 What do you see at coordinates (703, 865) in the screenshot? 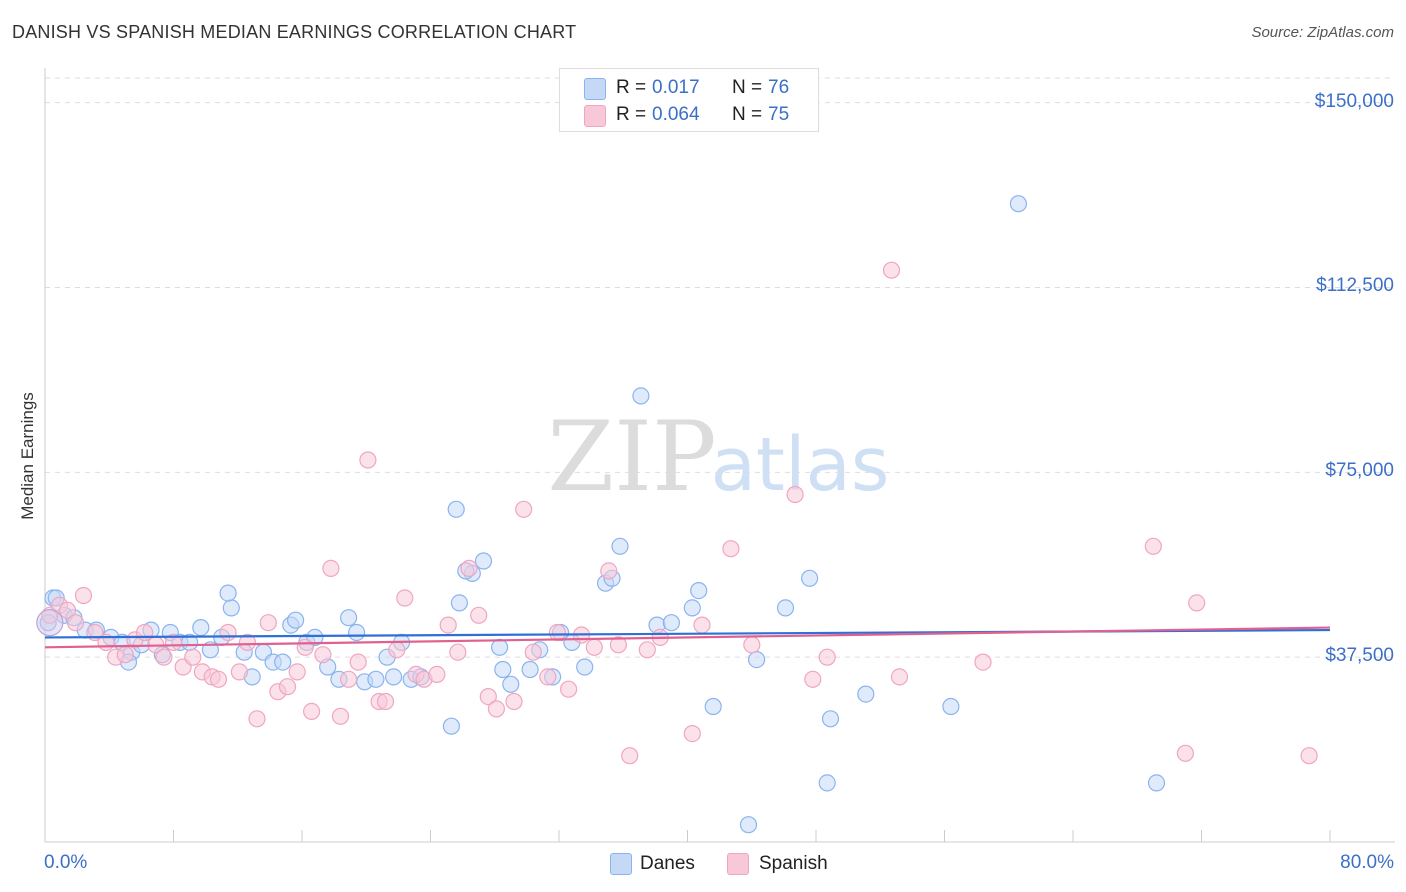
I see `series-legend: Danes Spanish` at bounding box center [703, 865].